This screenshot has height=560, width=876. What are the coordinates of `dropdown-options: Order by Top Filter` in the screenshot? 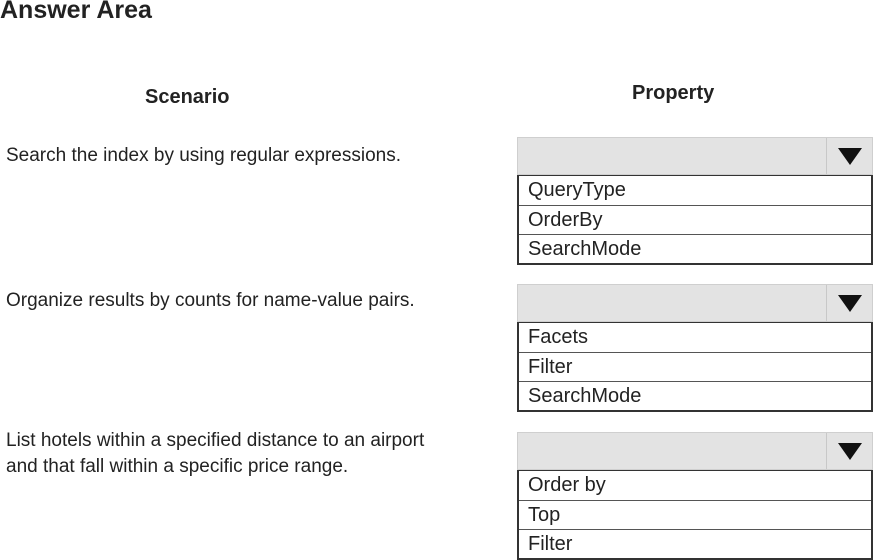 It's located at (695, 515).